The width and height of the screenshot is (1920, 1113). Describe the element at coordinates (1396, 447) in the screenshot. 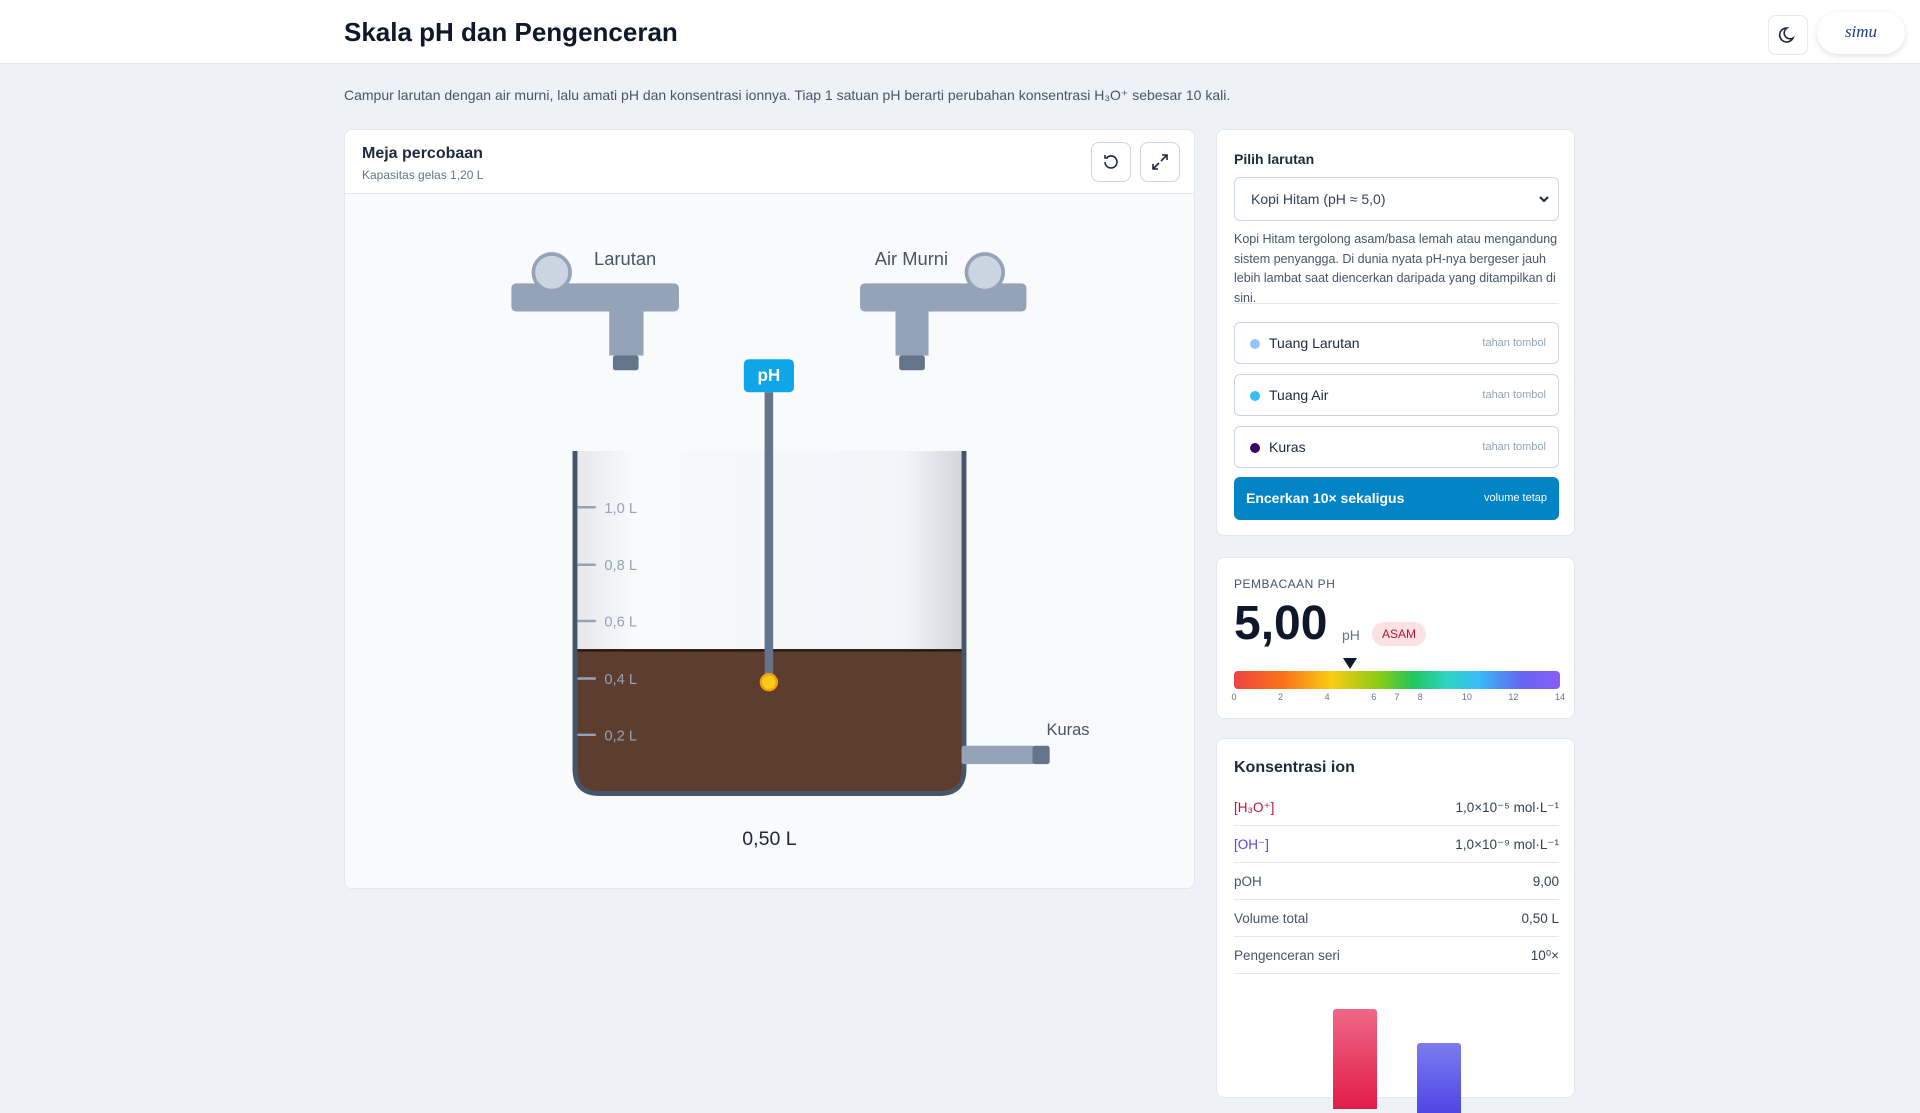

I see `action-button: Kuras tahan tombol` at that location.